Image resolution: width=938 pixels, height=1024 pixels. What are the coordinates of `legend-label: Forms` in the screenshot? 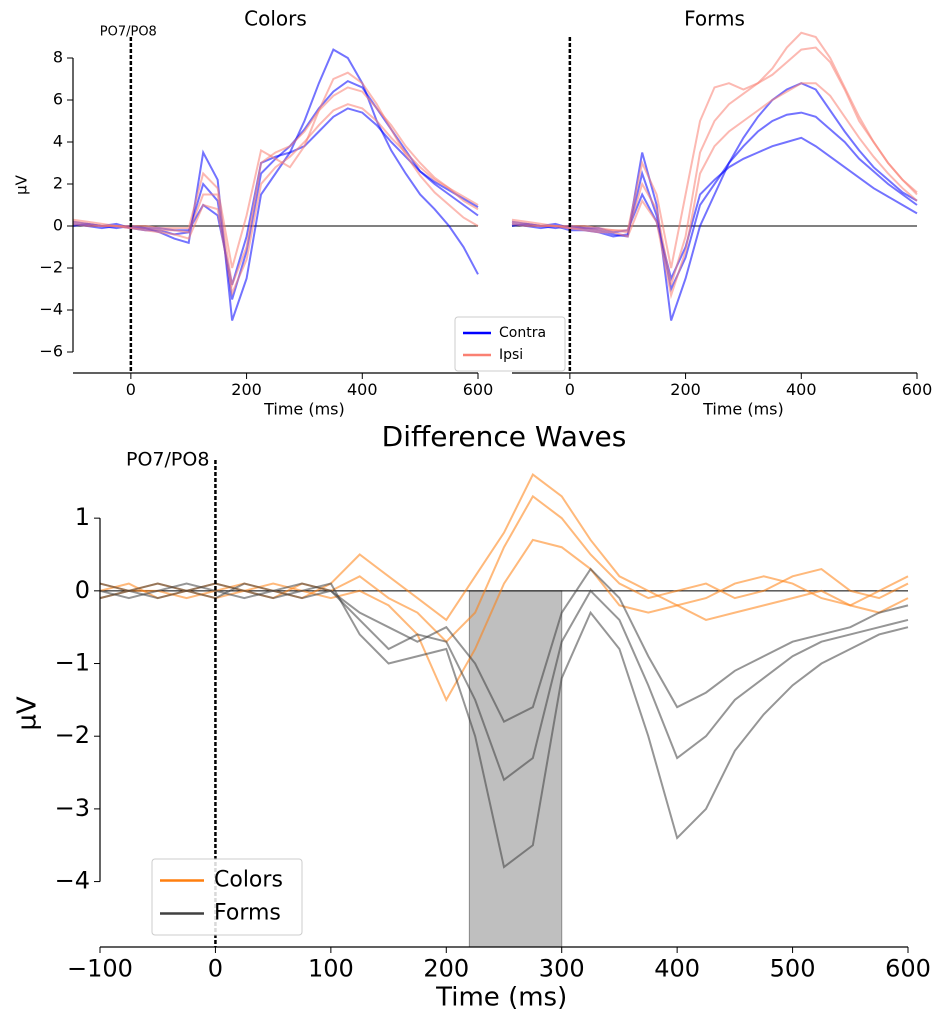 It's located at (247, 913).